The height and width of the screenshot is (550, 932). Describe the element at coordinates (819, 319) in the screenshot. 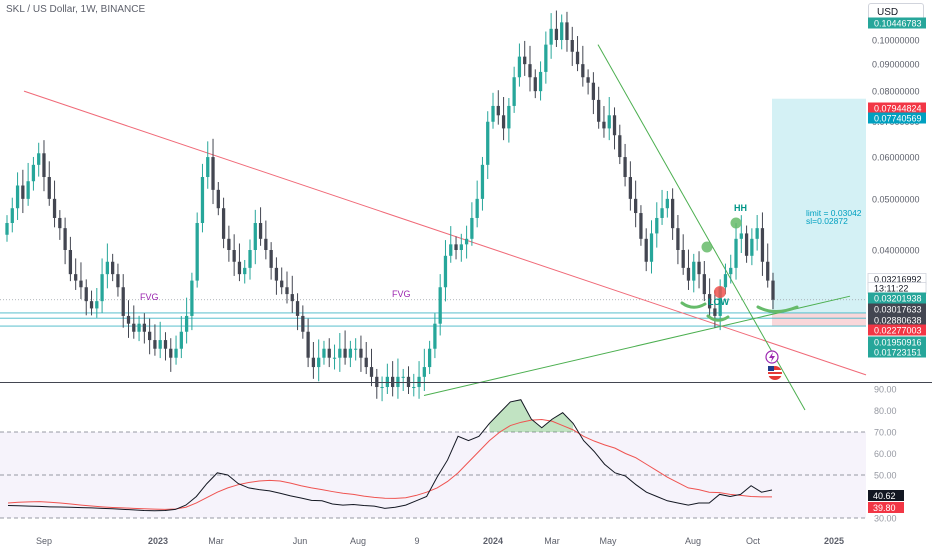

I see `long-position-stop-zone` at that location.